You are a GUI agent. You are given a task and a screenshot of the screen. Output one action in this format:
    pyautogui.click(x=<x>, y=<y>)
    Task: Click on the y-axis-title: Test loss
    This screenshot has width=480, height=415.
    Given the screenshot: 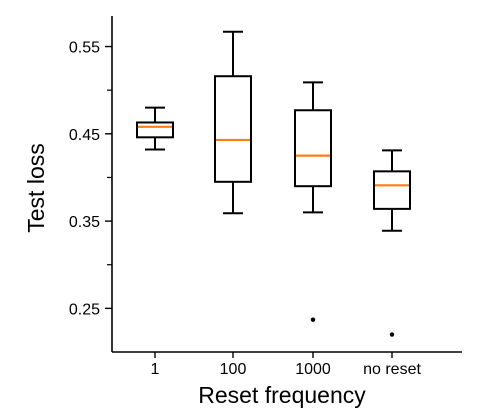 What is the action you would take?
    pyautogui.click(x=36, y=187)
    